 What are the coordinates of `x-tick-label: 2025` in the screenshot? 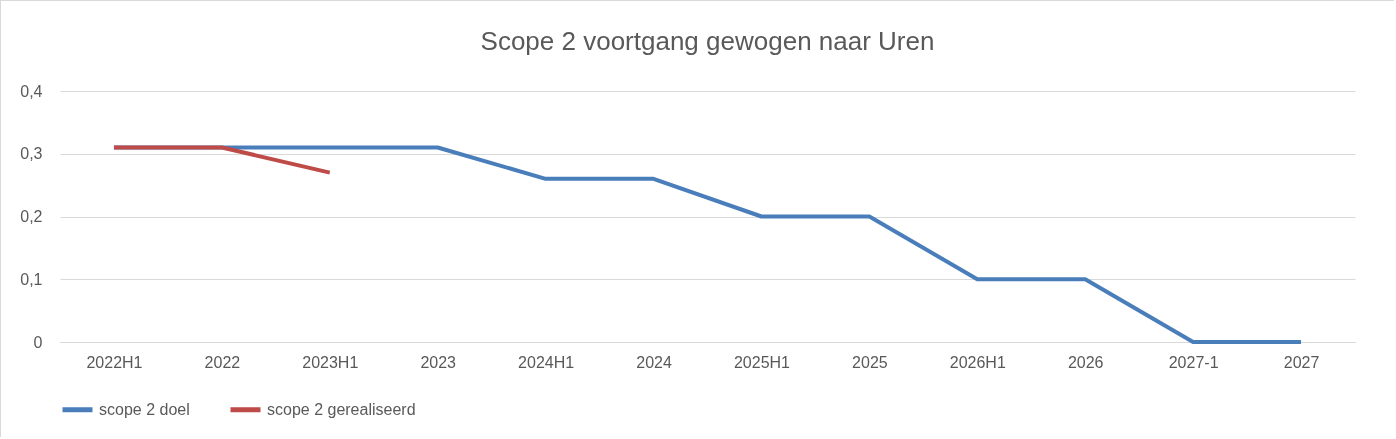 It's located at (870, 362).